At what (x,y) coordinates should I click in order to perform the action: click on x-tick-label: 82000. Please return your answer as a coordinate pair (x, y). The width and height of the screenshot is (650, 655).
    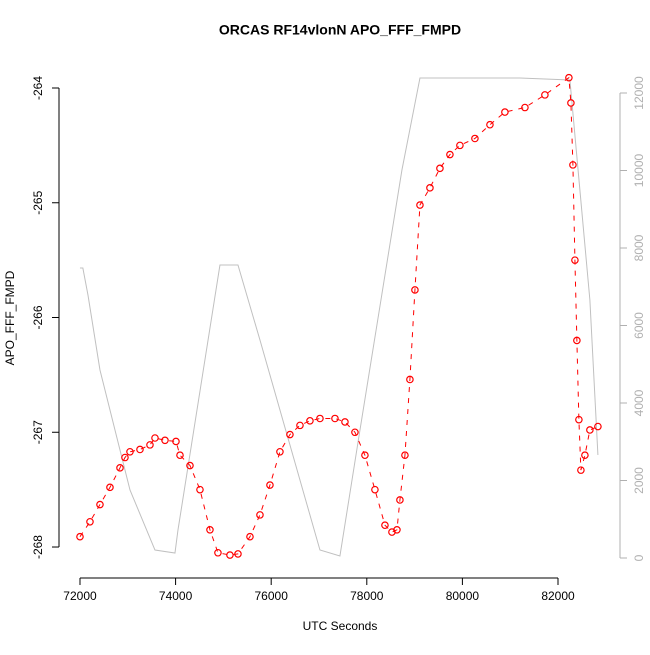
    Looking at the image, I should click on (558, 596).